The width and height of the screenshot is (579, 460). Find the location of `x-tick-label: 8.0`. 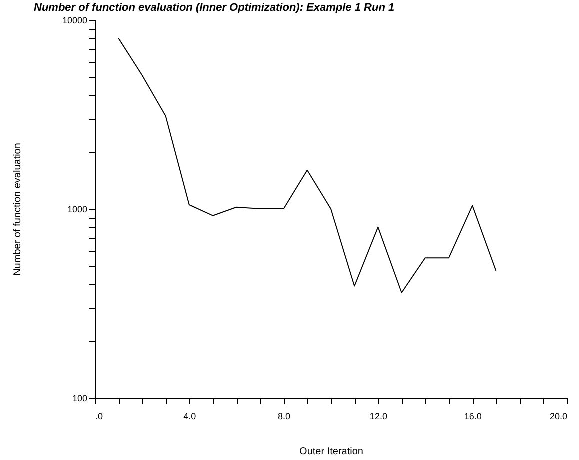

x-tick-label: 8.0 is located at coordinates (284, 417).